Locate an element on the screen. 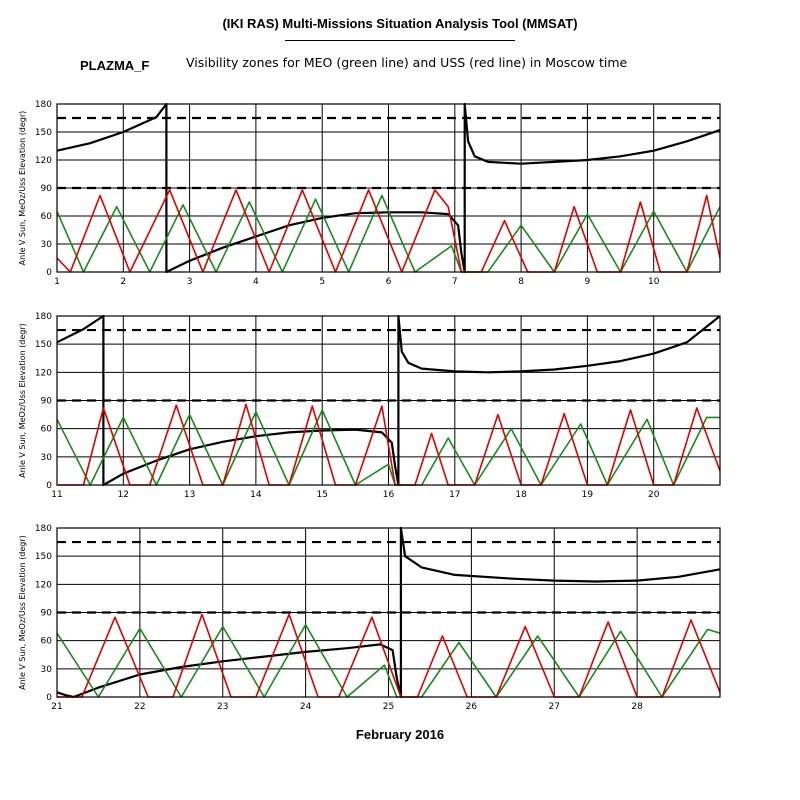 Image resolution: width=800 pixels, height=800 pixels. x-tick-label: 2 is located at coordinates (123, 282).